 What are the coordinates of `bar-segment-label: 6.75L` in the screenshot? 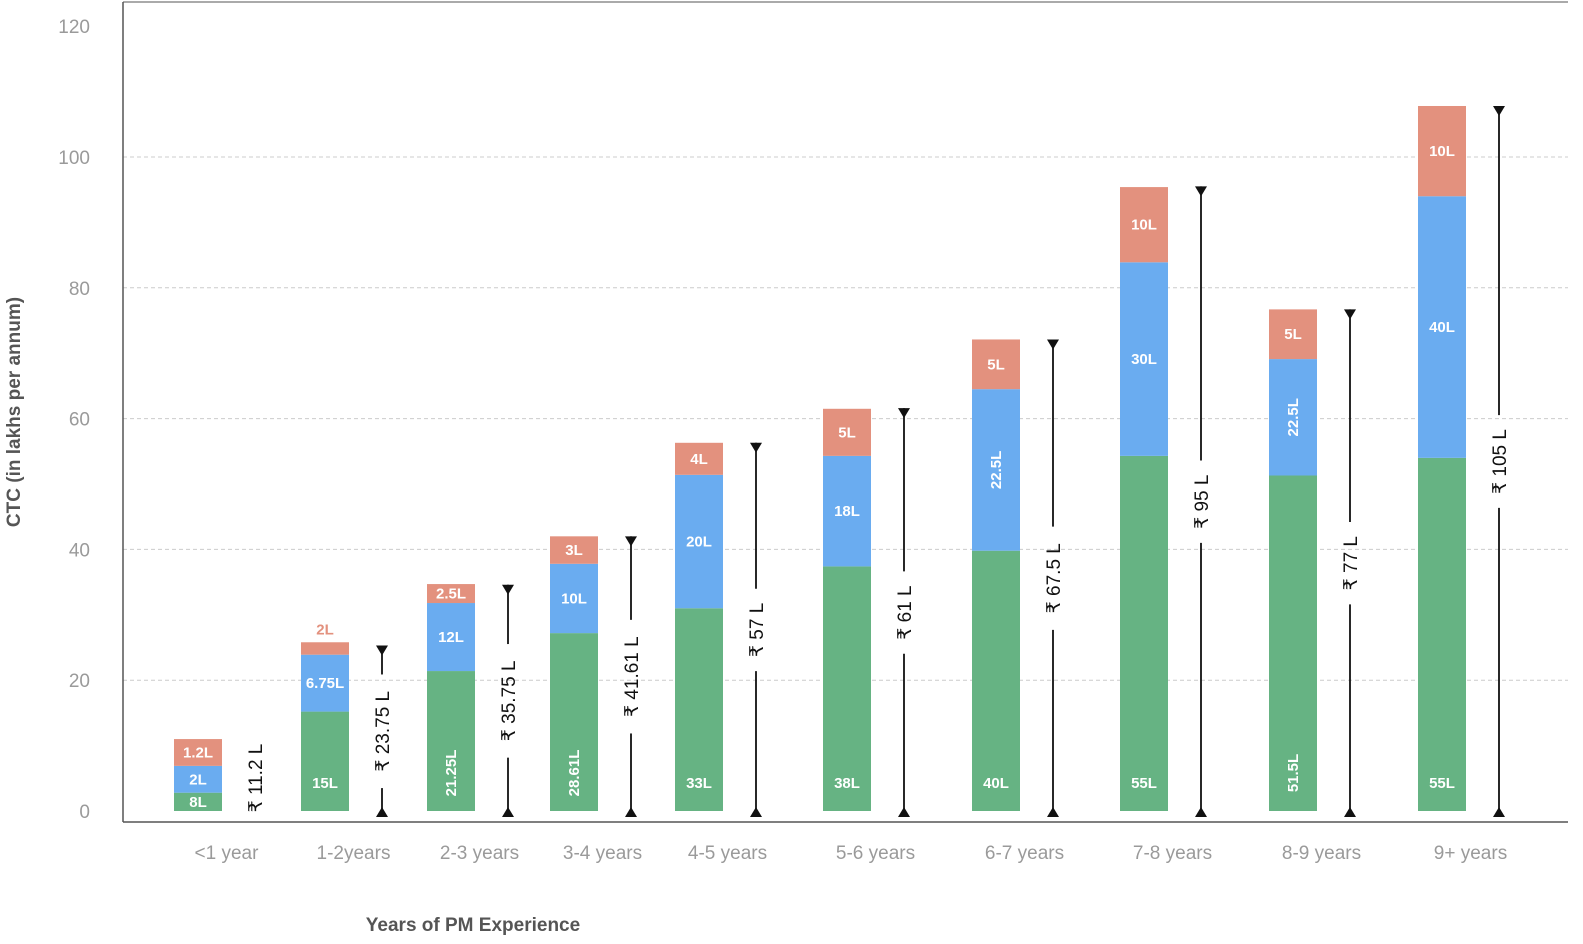 It's located at (325, 683).